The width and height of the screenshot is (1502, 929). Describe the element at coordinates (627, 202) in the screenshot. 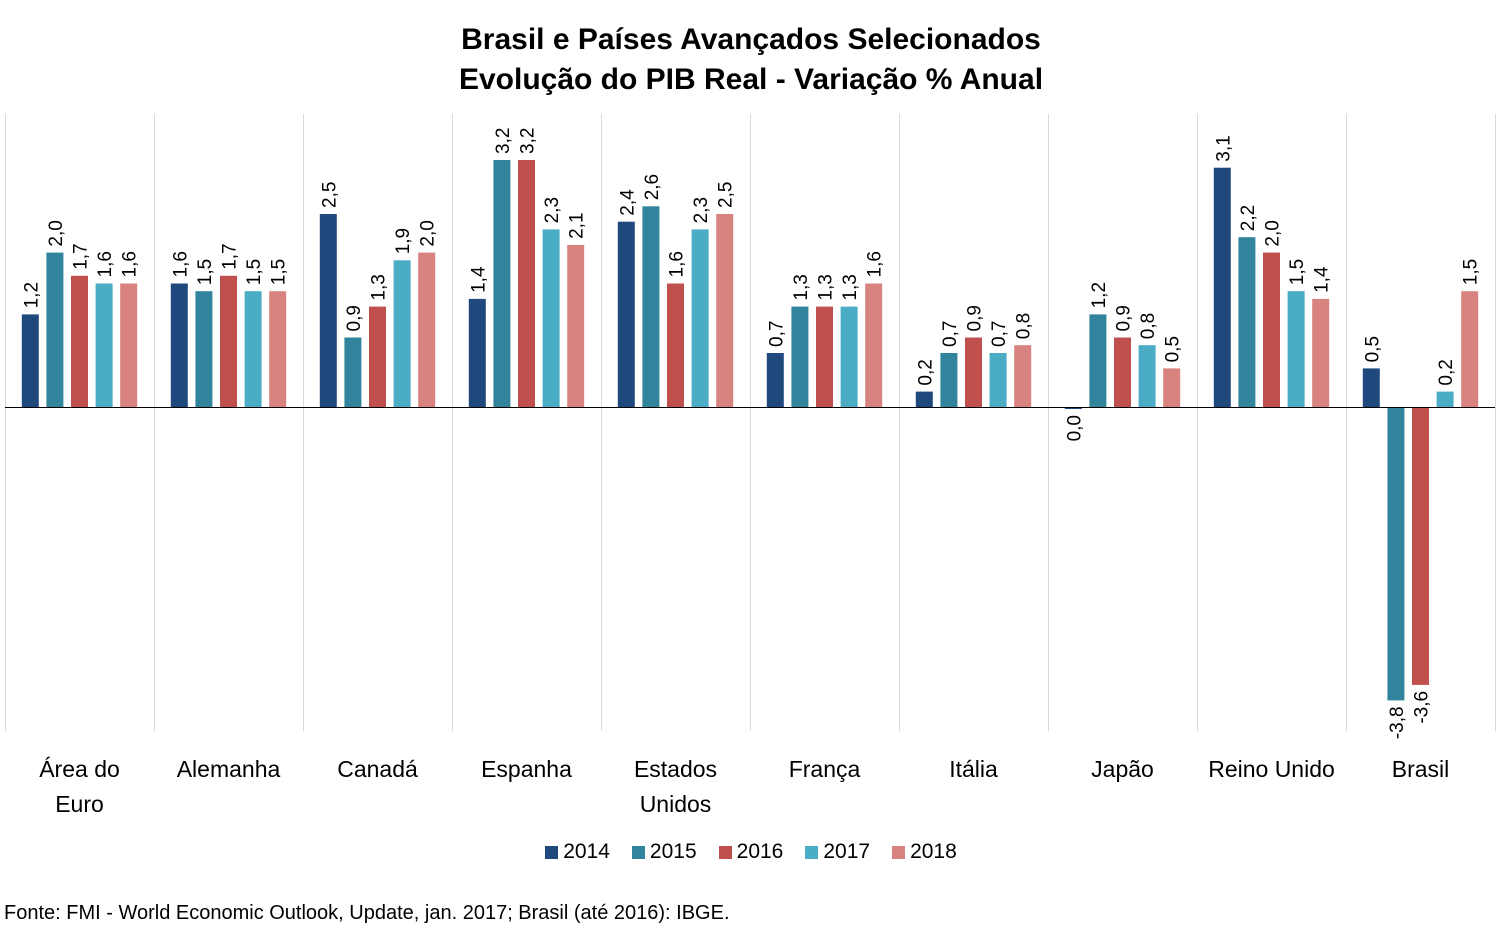

I see `data-label: 2,4` at that location.